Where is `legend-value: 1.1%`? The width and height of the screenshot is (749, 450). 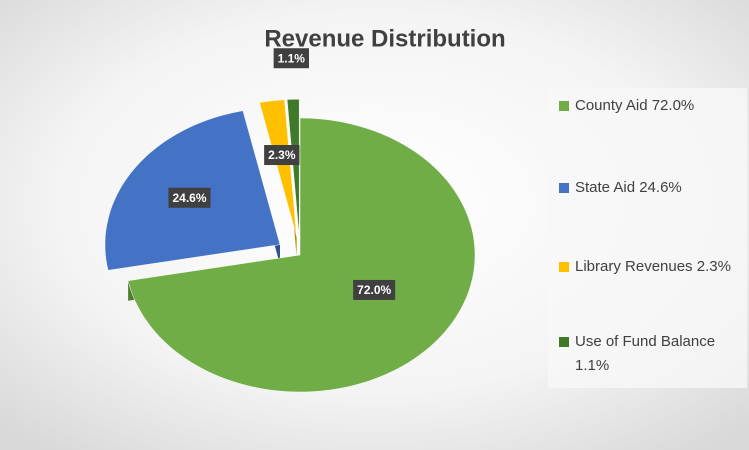
legend-value: 1.1% is located at coordinates (592, 365).